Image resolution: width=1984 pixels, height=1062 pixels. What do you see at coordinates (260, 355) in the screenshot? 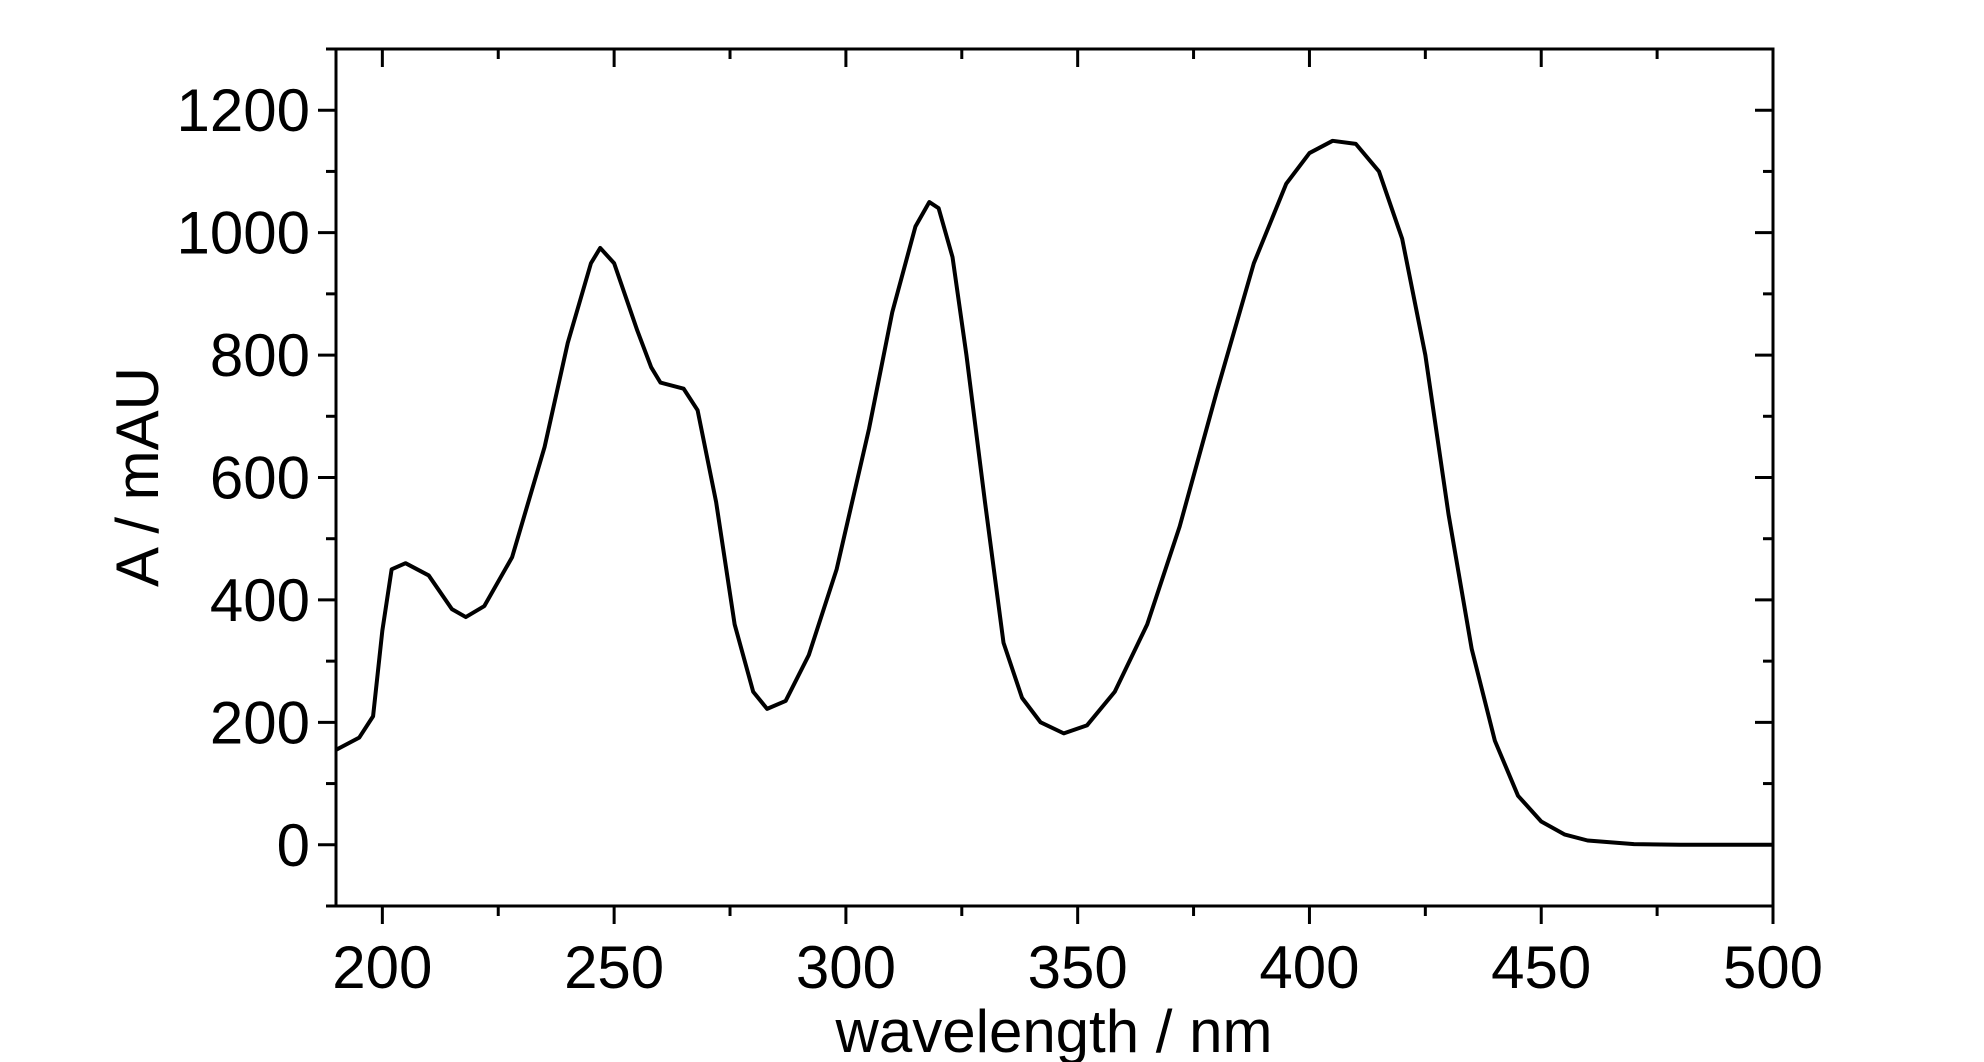
I see `y-tick-label: 800` at bounding box center [260, 355].